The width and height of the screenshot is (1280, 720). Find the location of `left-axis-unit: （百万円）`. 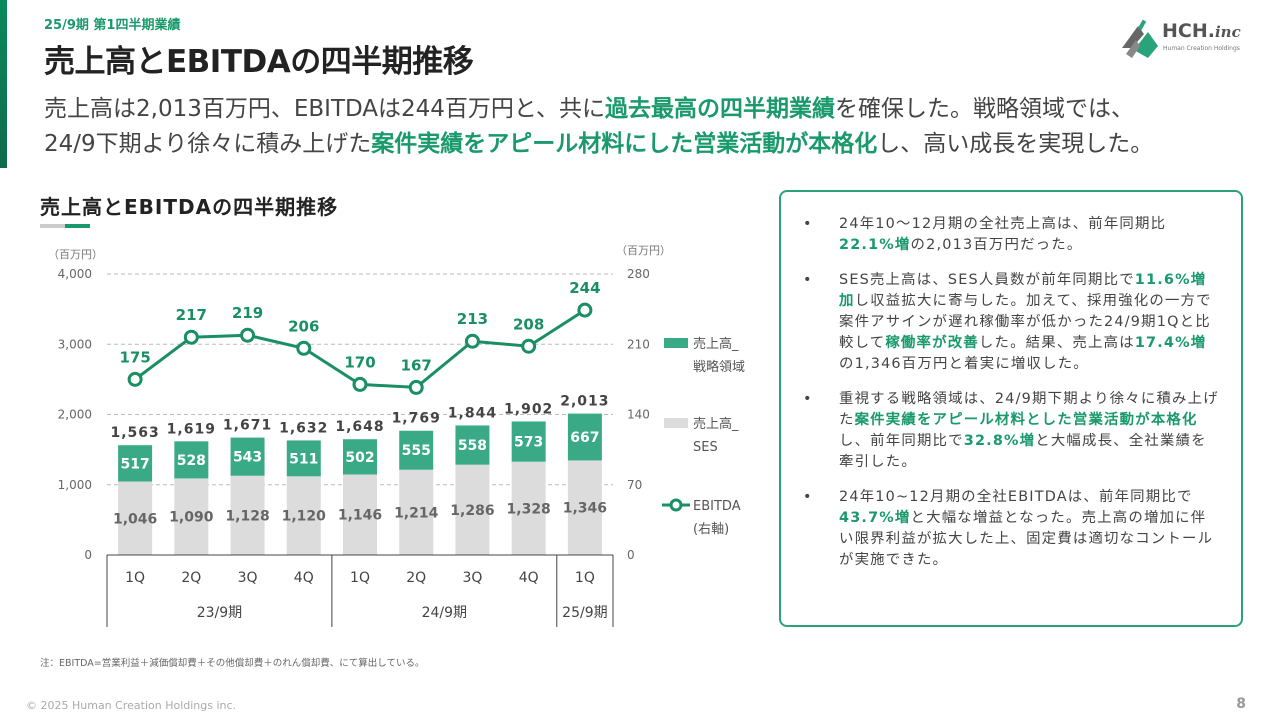

left-axis-unit: （百万円） is located at coordinates (75, 254).